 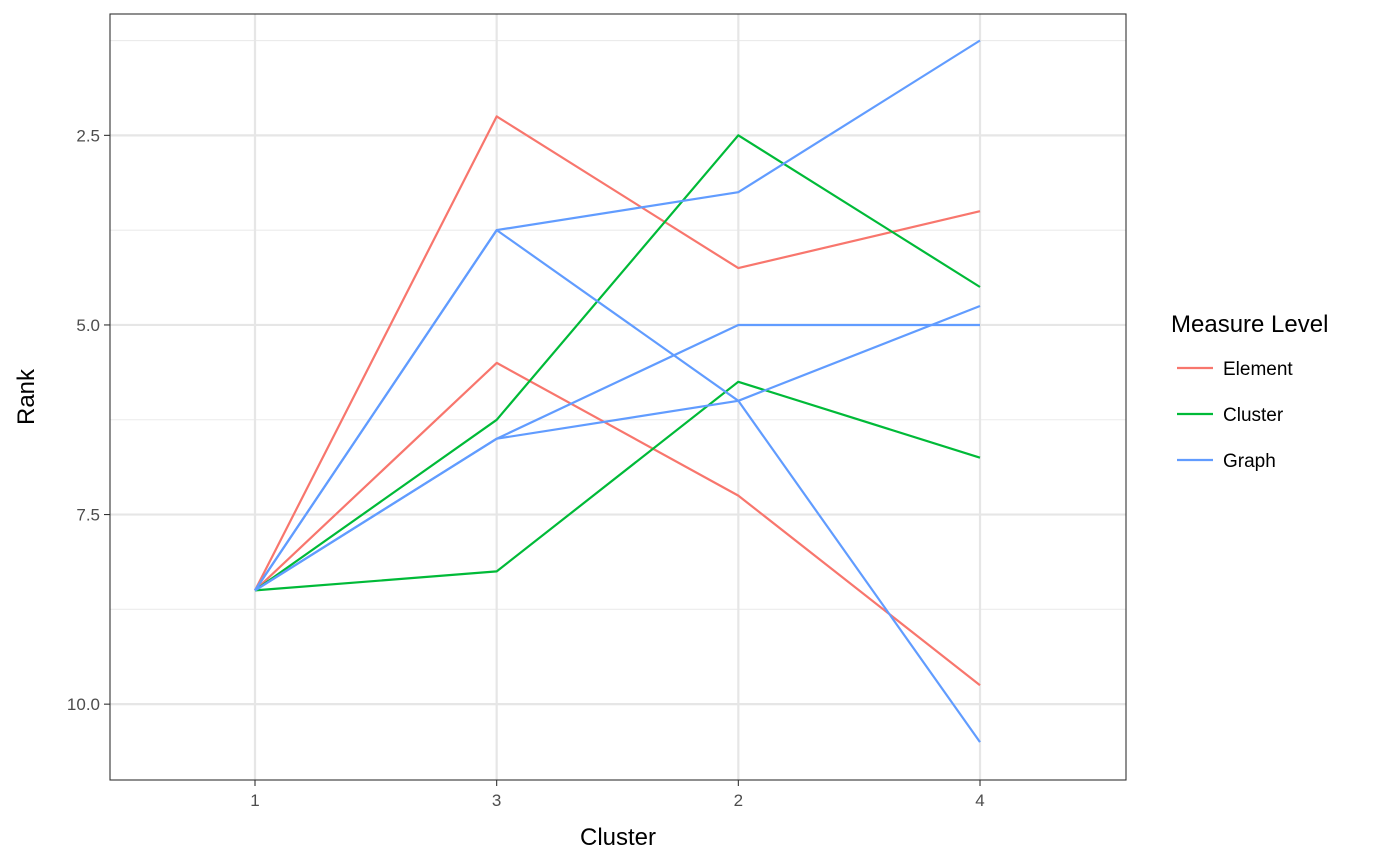 What do you see at coordinates (1249, 324) in the screenshot?
I see `legend-title: Measure Level` at bounding box center [1249, 324].